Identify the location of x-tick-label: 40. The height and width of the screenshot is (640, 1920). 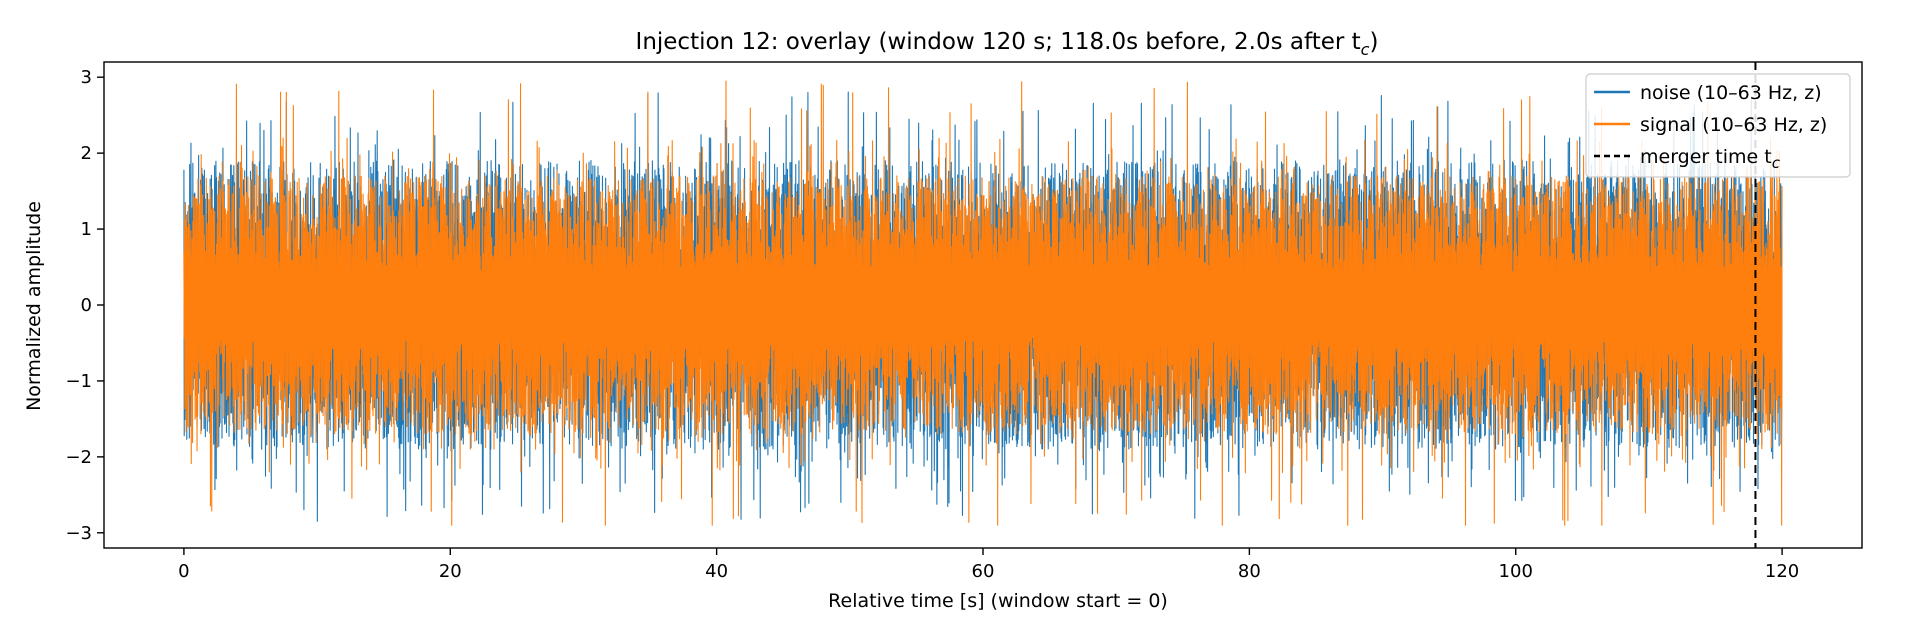
(716, 571).